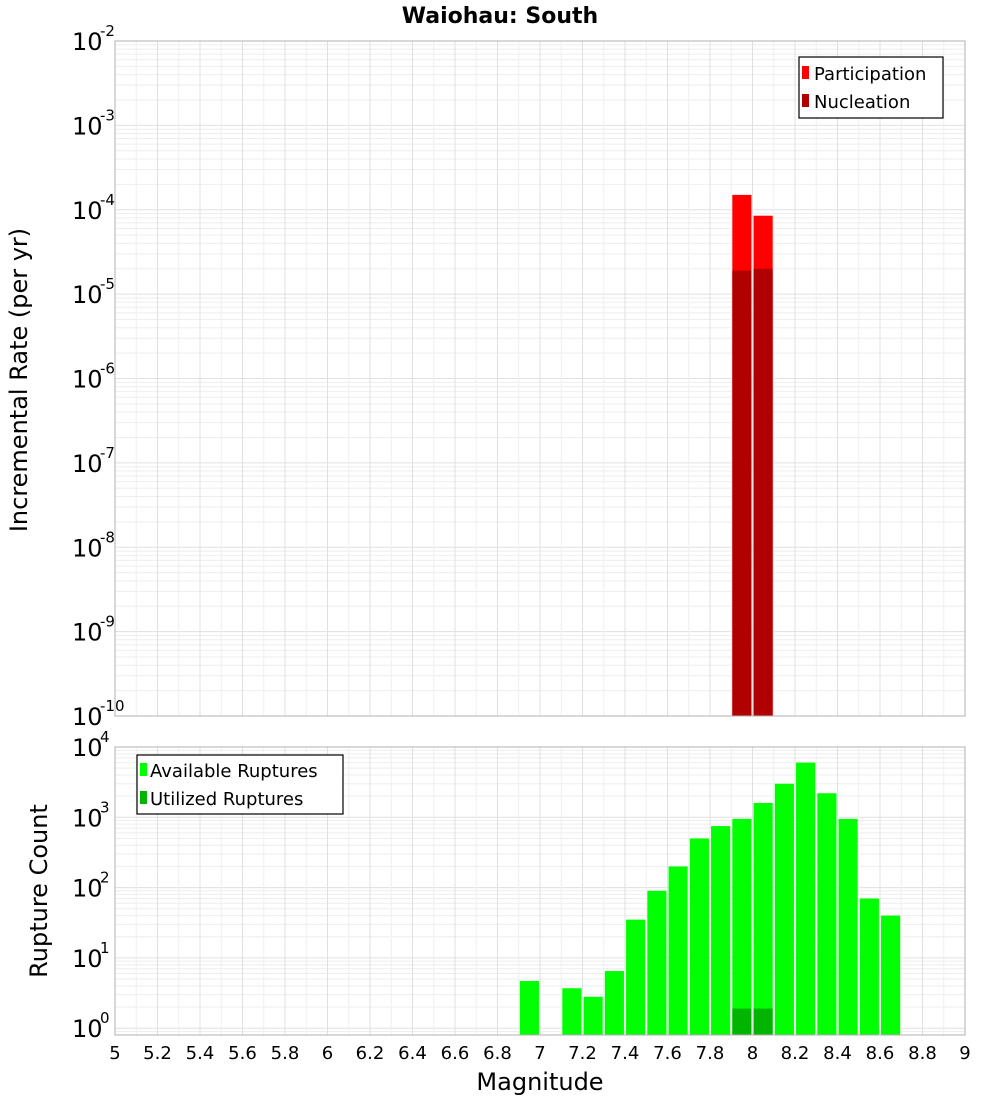 This screenshot has height=1100, width=1000. What do you see at coordinates (112, 706) in the screenshot?
I see `top-y-tick-exp: -10` at bounding box center [112, 706].